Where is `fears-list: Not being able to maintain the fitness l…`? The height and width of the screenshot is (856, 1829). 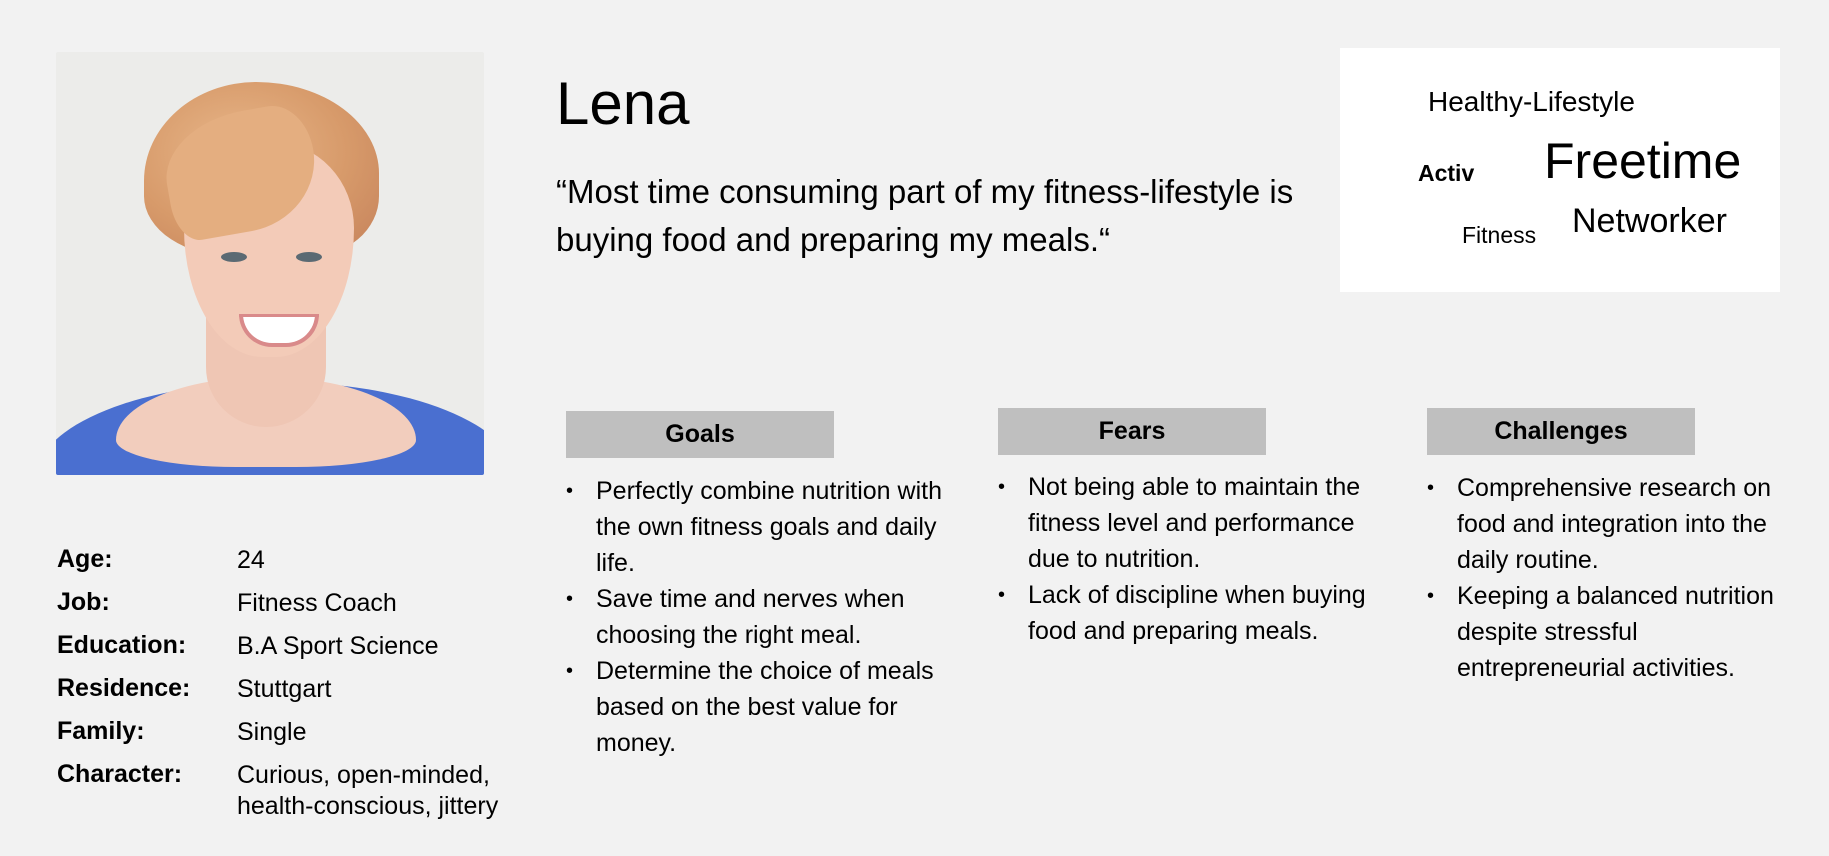 fears-list: Not being able to maintain the fitness l… is located at coordinates (1185, 559).